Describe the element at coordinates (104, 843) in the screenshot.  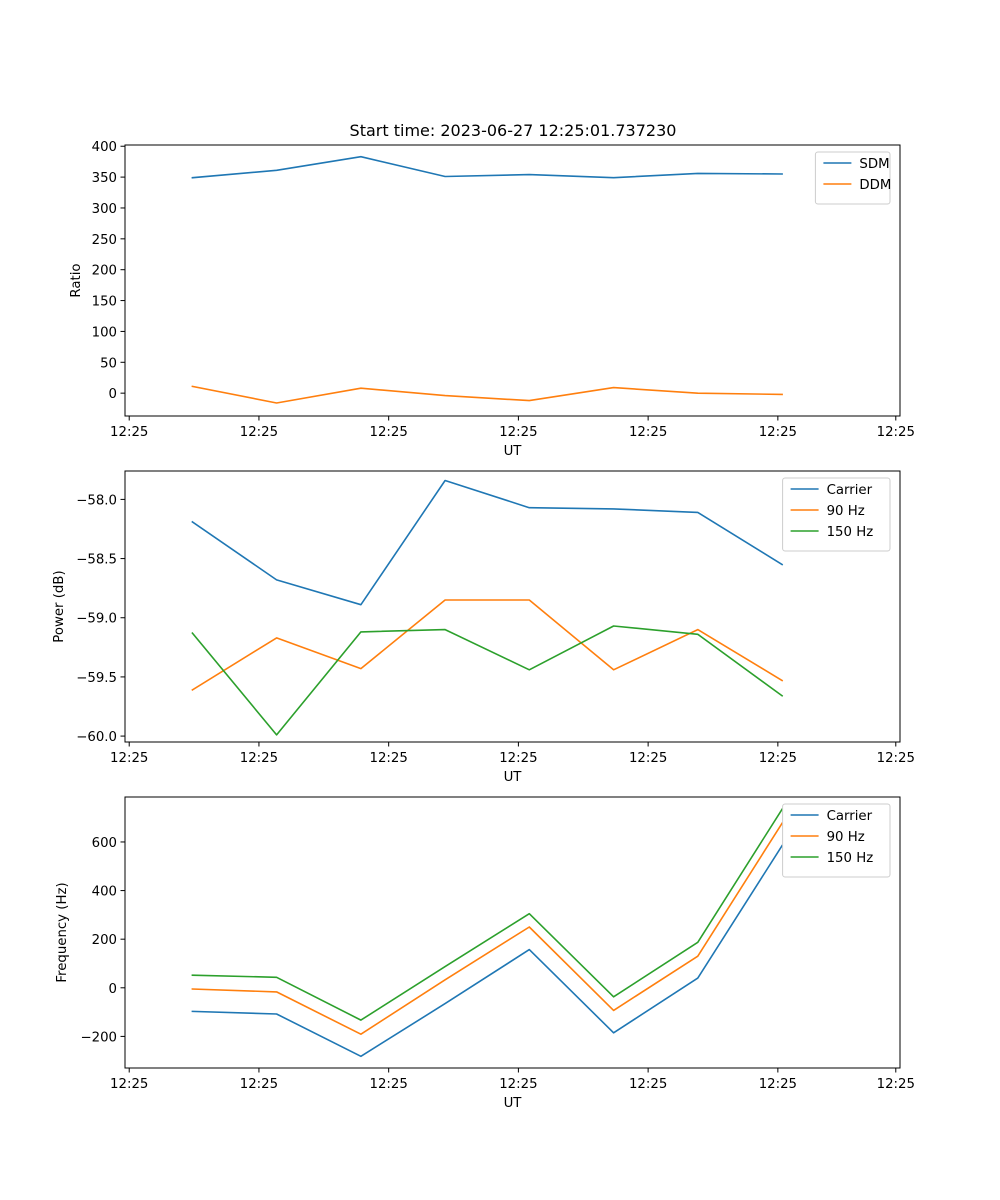
I see `y-tick-label: 600` at that location.